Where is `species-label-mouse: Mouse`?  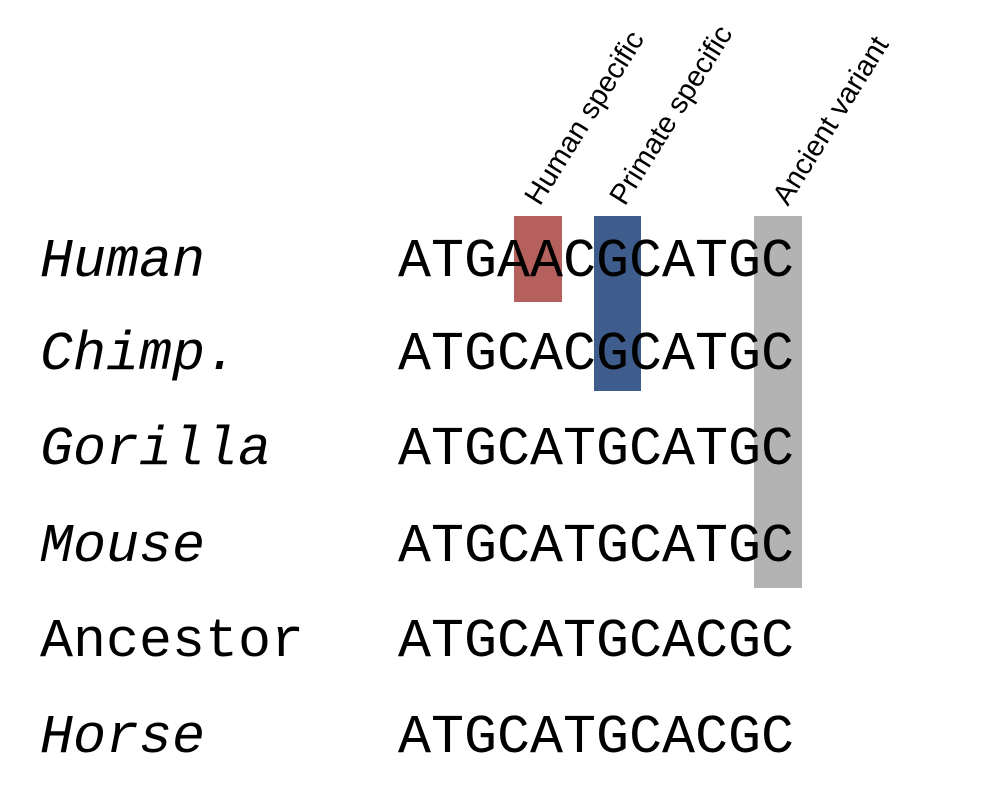
species-label-mouse: Mouse is located at coordinates (123, 546).